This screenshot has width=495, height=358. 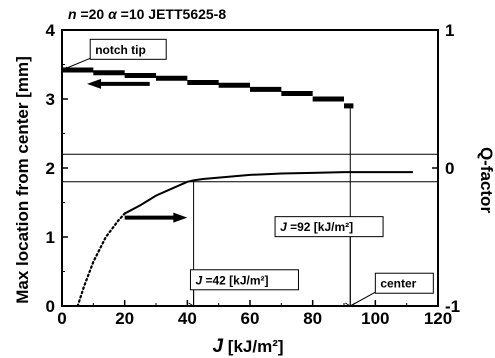 I want to click on callout-box-j92, so click(x=329, y=227).